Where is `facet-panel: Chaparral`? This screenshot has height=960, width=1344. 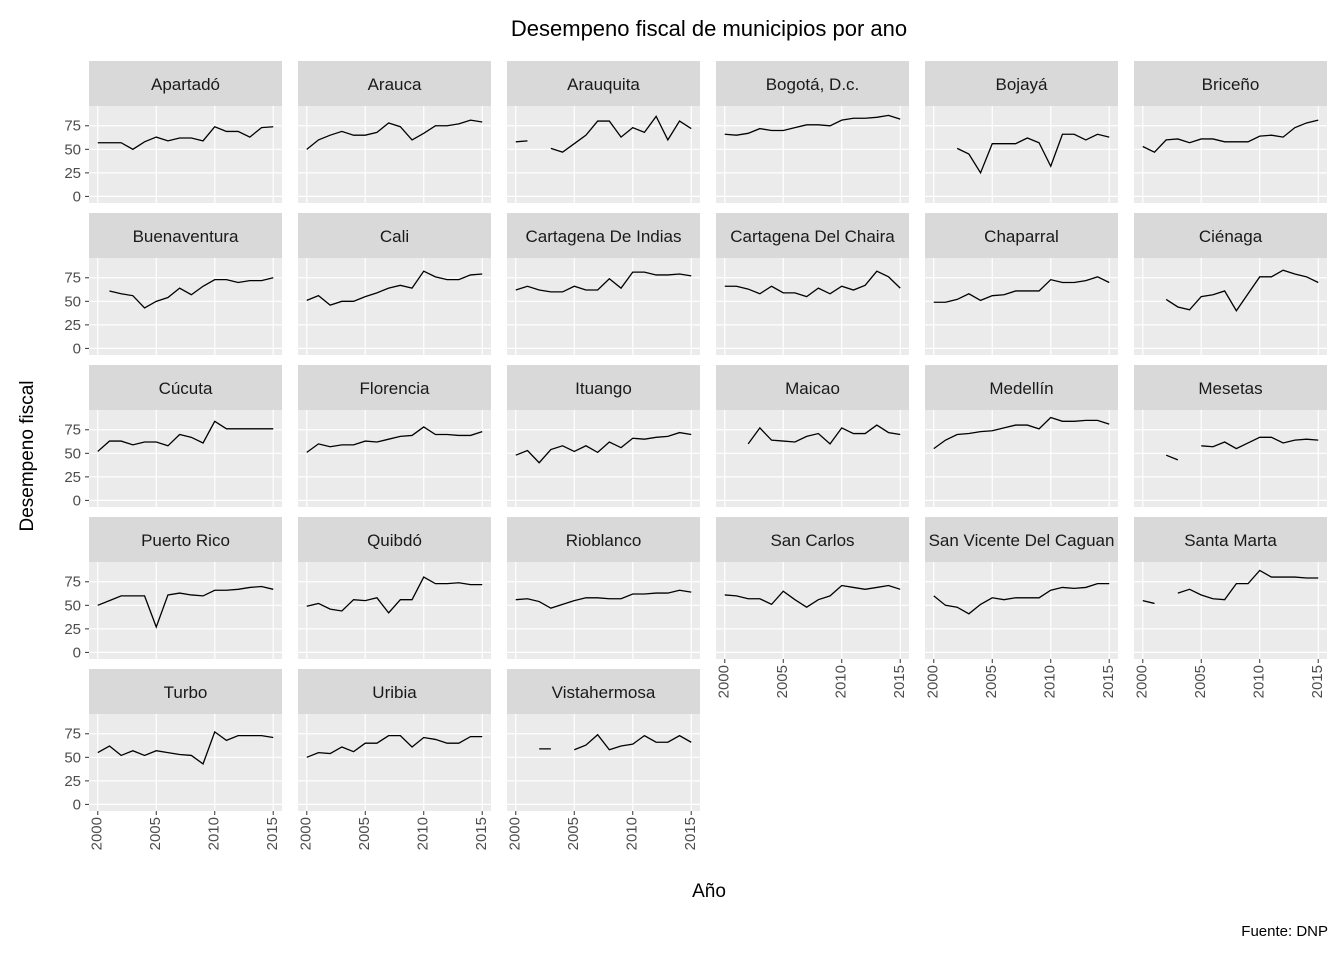 facet-panel: Chaparral is located at coordinates (1021, 284).